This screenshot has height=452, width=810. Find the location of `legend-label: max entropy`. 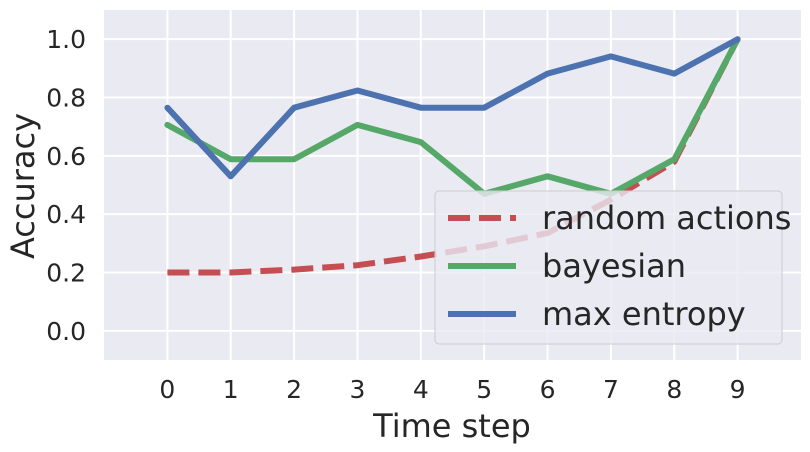

legend-label: max entropy is located at coordinates (644, 314).